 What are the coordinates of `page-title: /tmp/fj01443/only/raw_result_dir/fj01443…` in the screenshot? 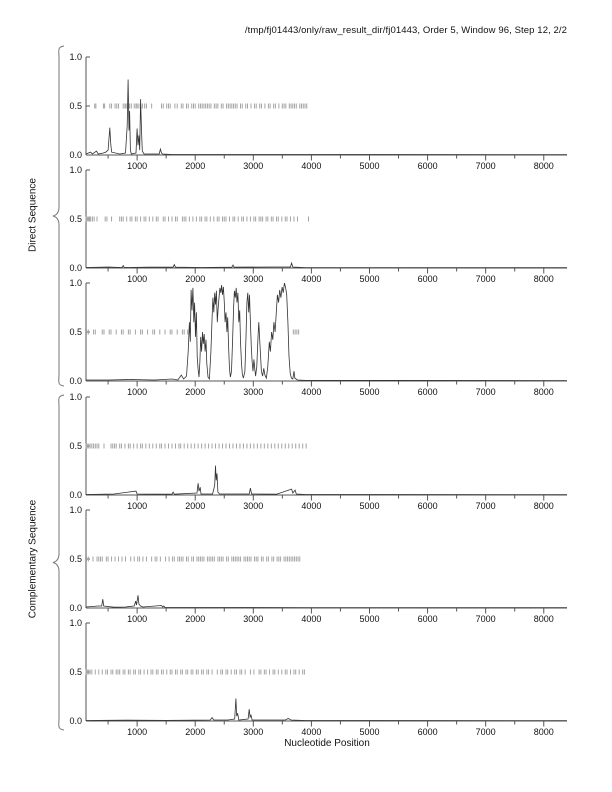 It's located at (406, 30).